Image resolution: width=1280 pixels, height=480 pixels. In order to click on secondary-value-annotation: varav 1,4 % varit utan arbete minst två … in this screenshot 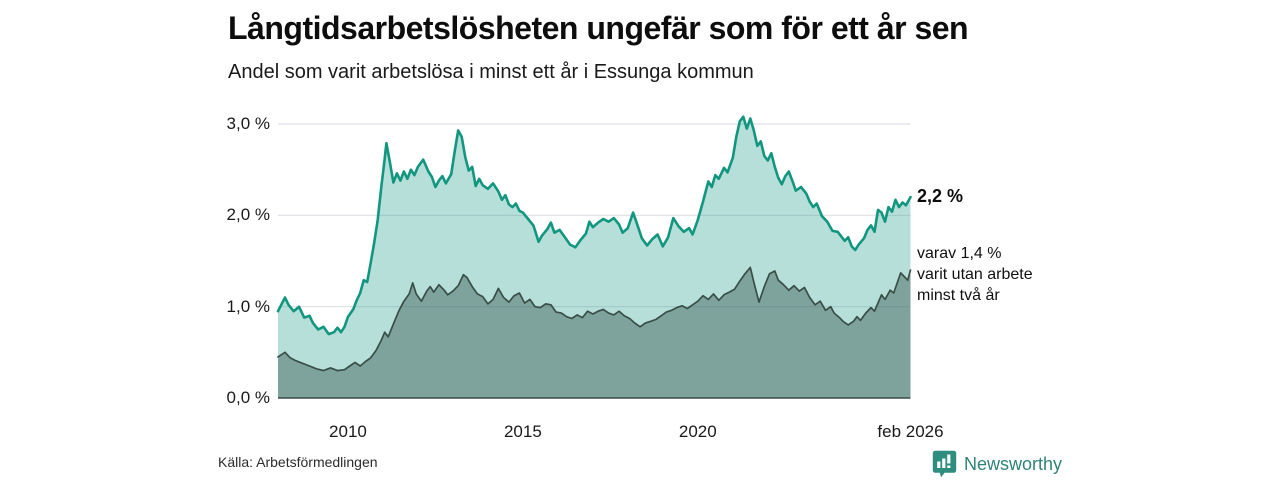, I will do `click(975, 274)`.